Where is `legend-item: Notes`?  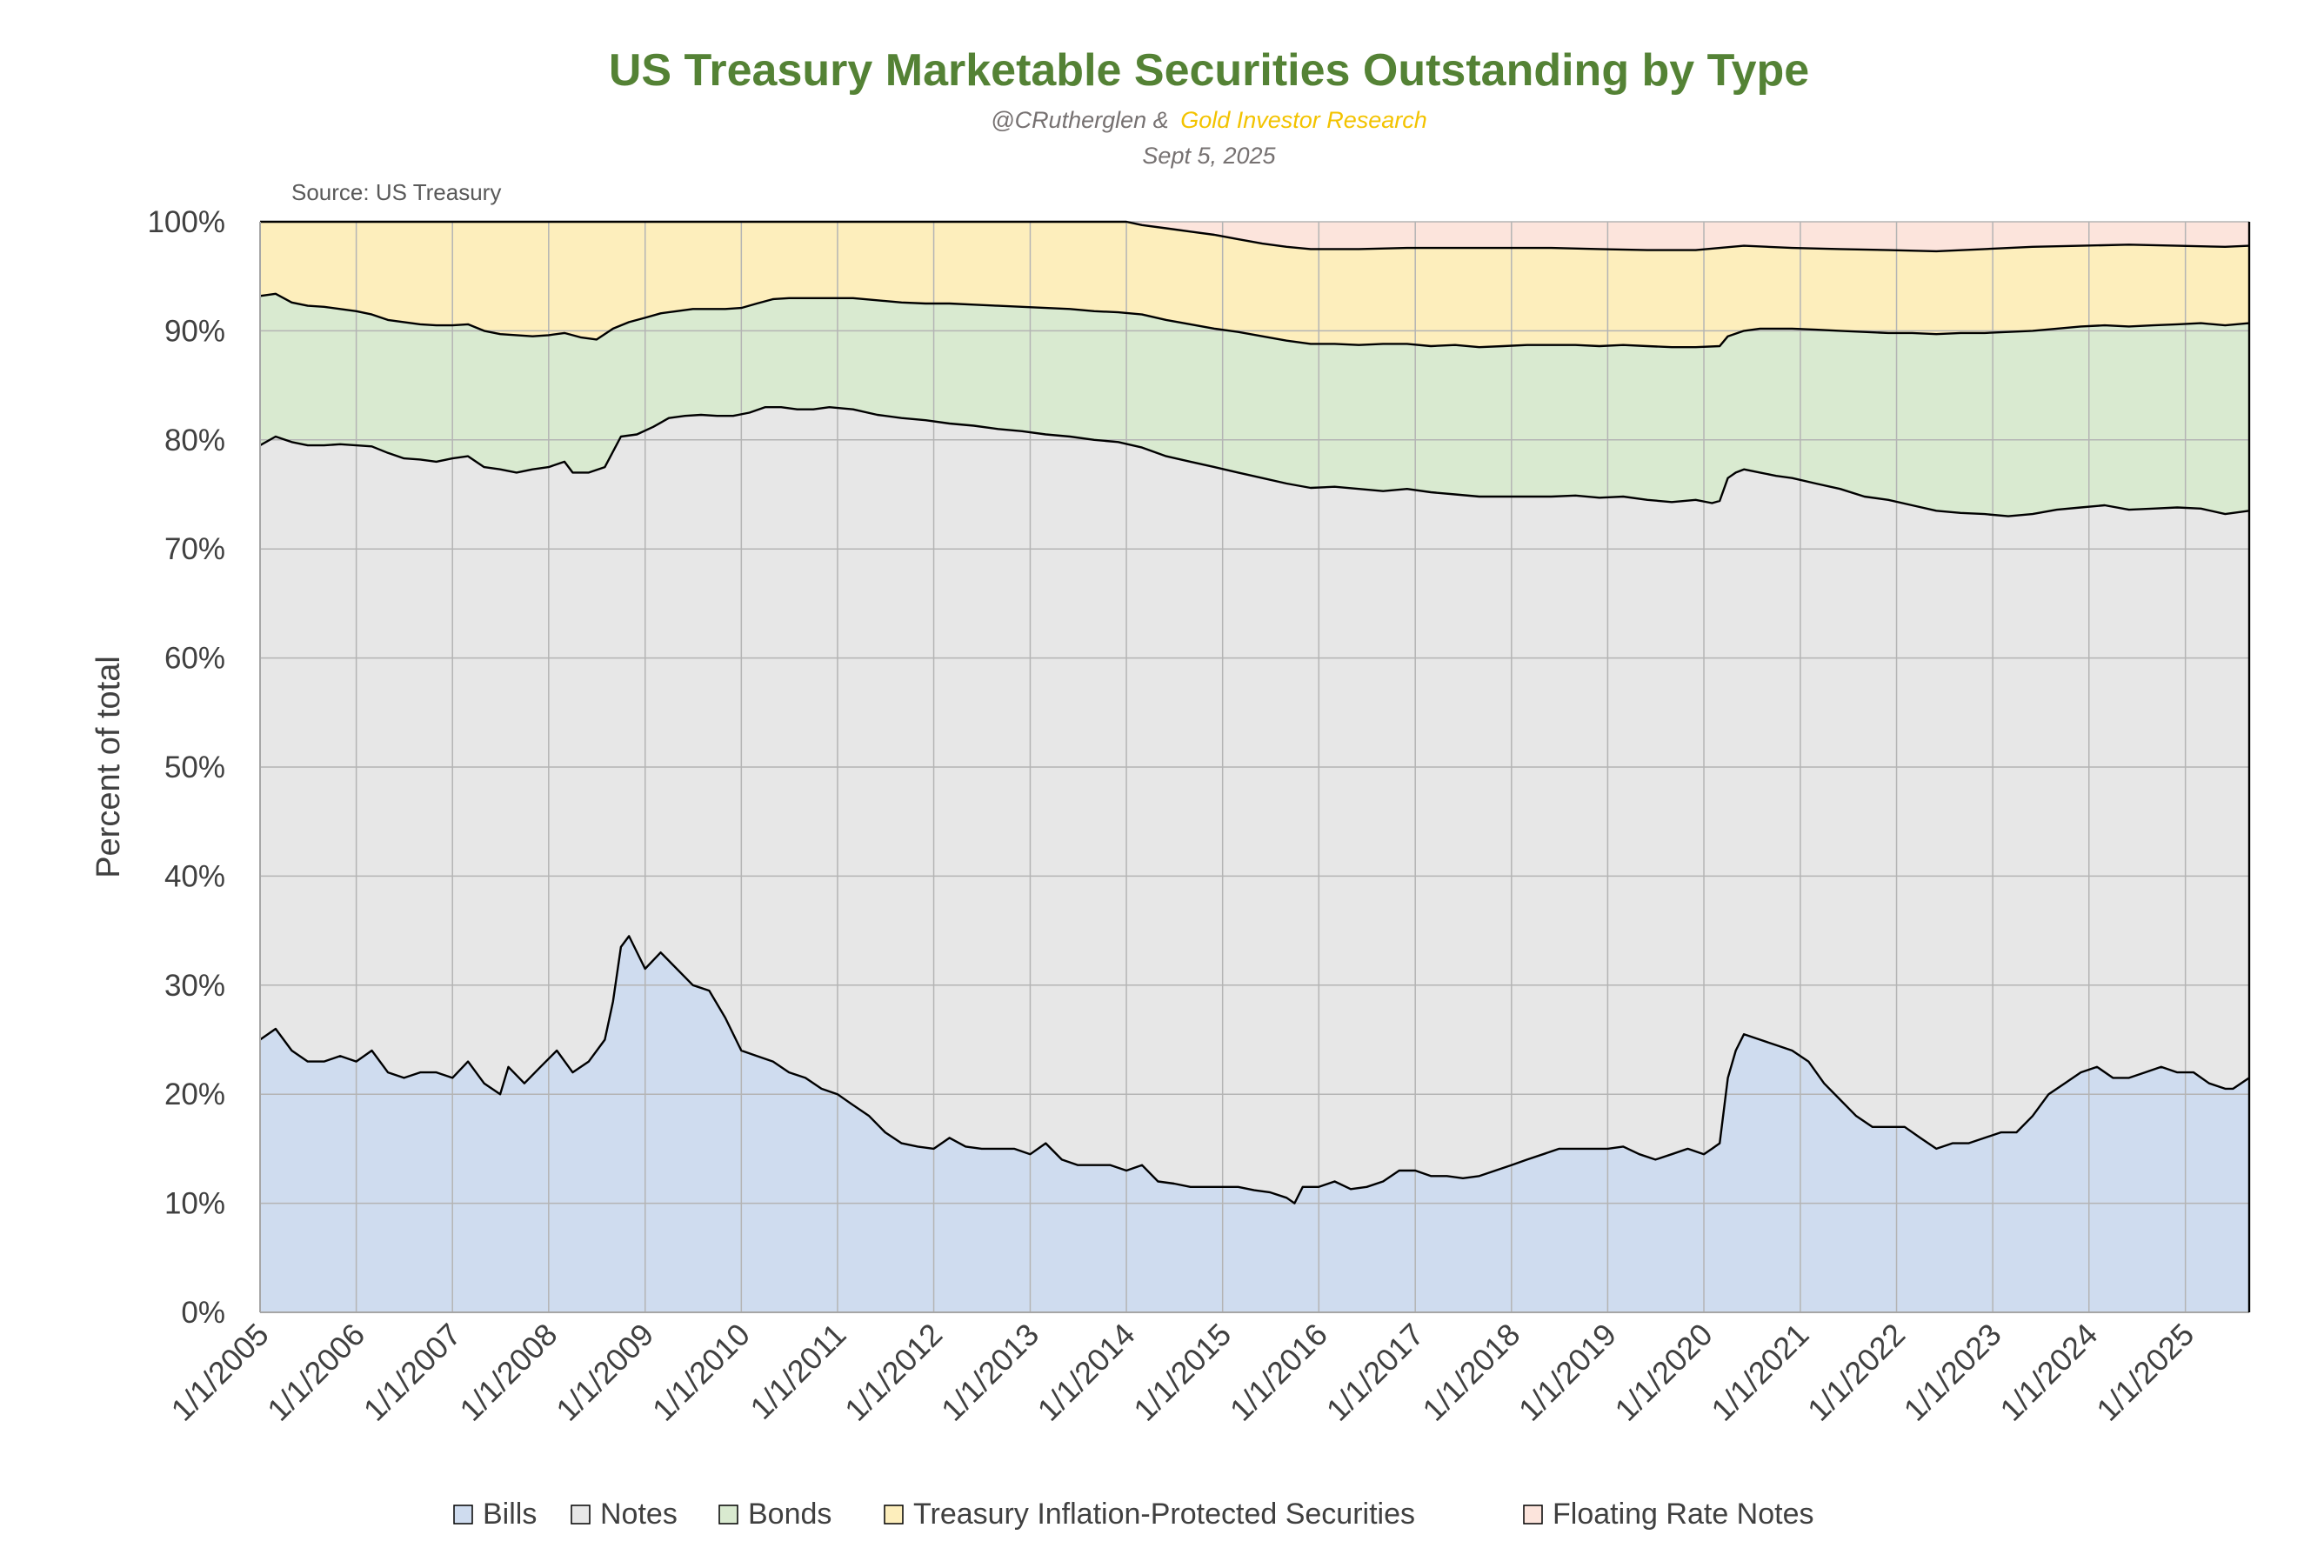
legend-item: Notes is located at coordinates (624, 1514).